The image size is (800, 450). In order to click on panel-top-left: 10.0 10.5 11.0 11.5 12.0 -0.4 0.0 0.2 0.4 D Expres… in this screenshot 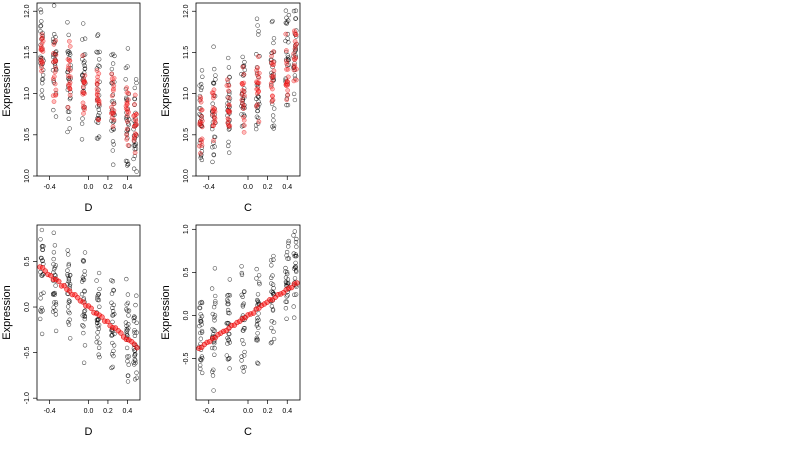, I will do `click(71, 108)`.